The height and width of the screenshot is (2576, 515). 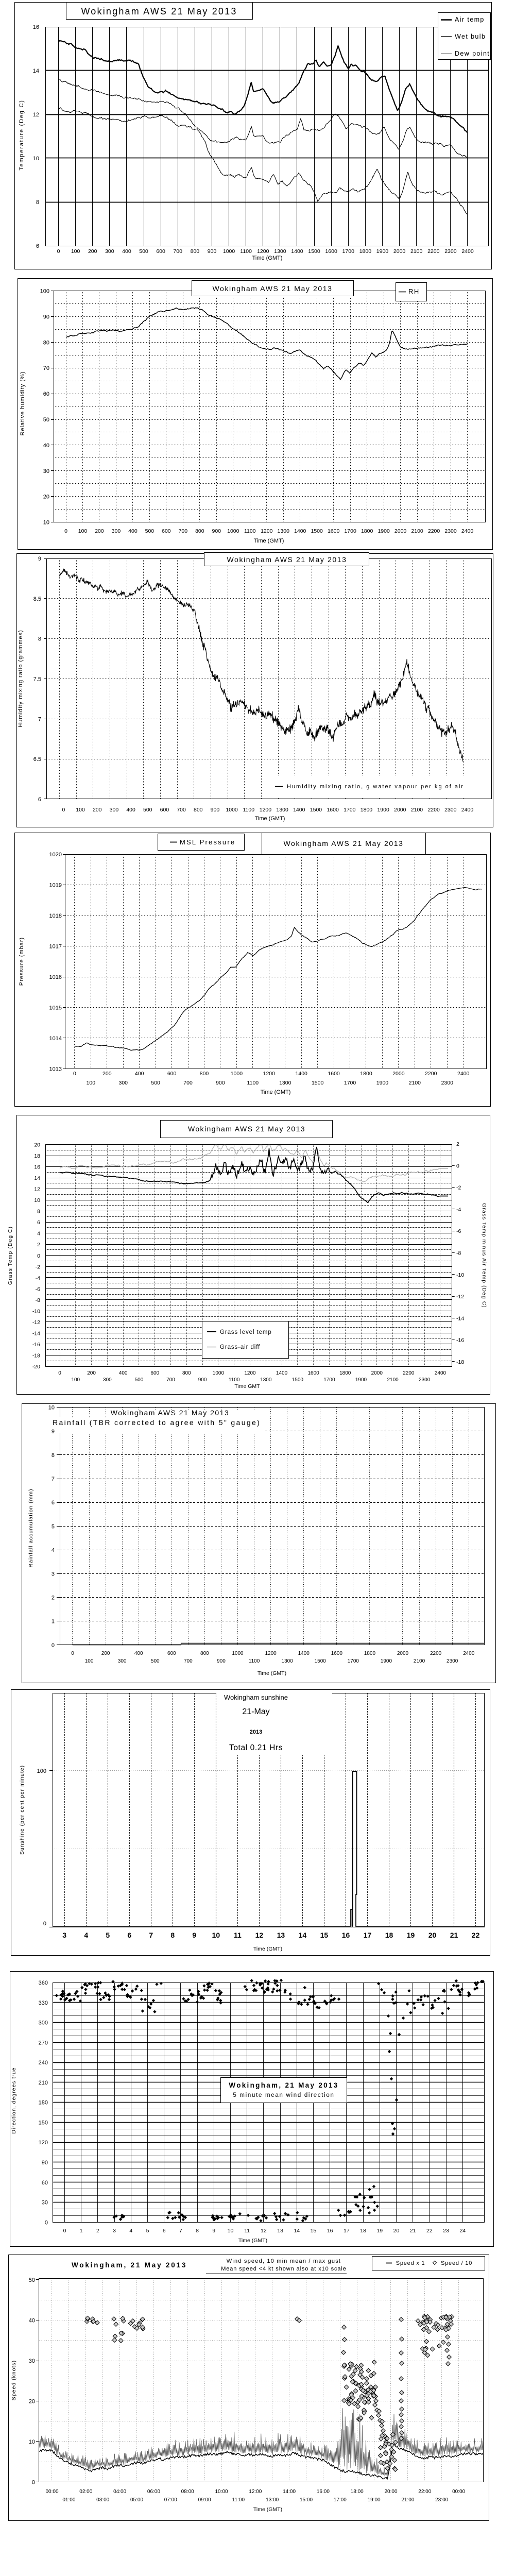 What do you see at coordinates (46, 394) in the screenshot?
I see `svg-text: 60` at bounding box center [46, 394].